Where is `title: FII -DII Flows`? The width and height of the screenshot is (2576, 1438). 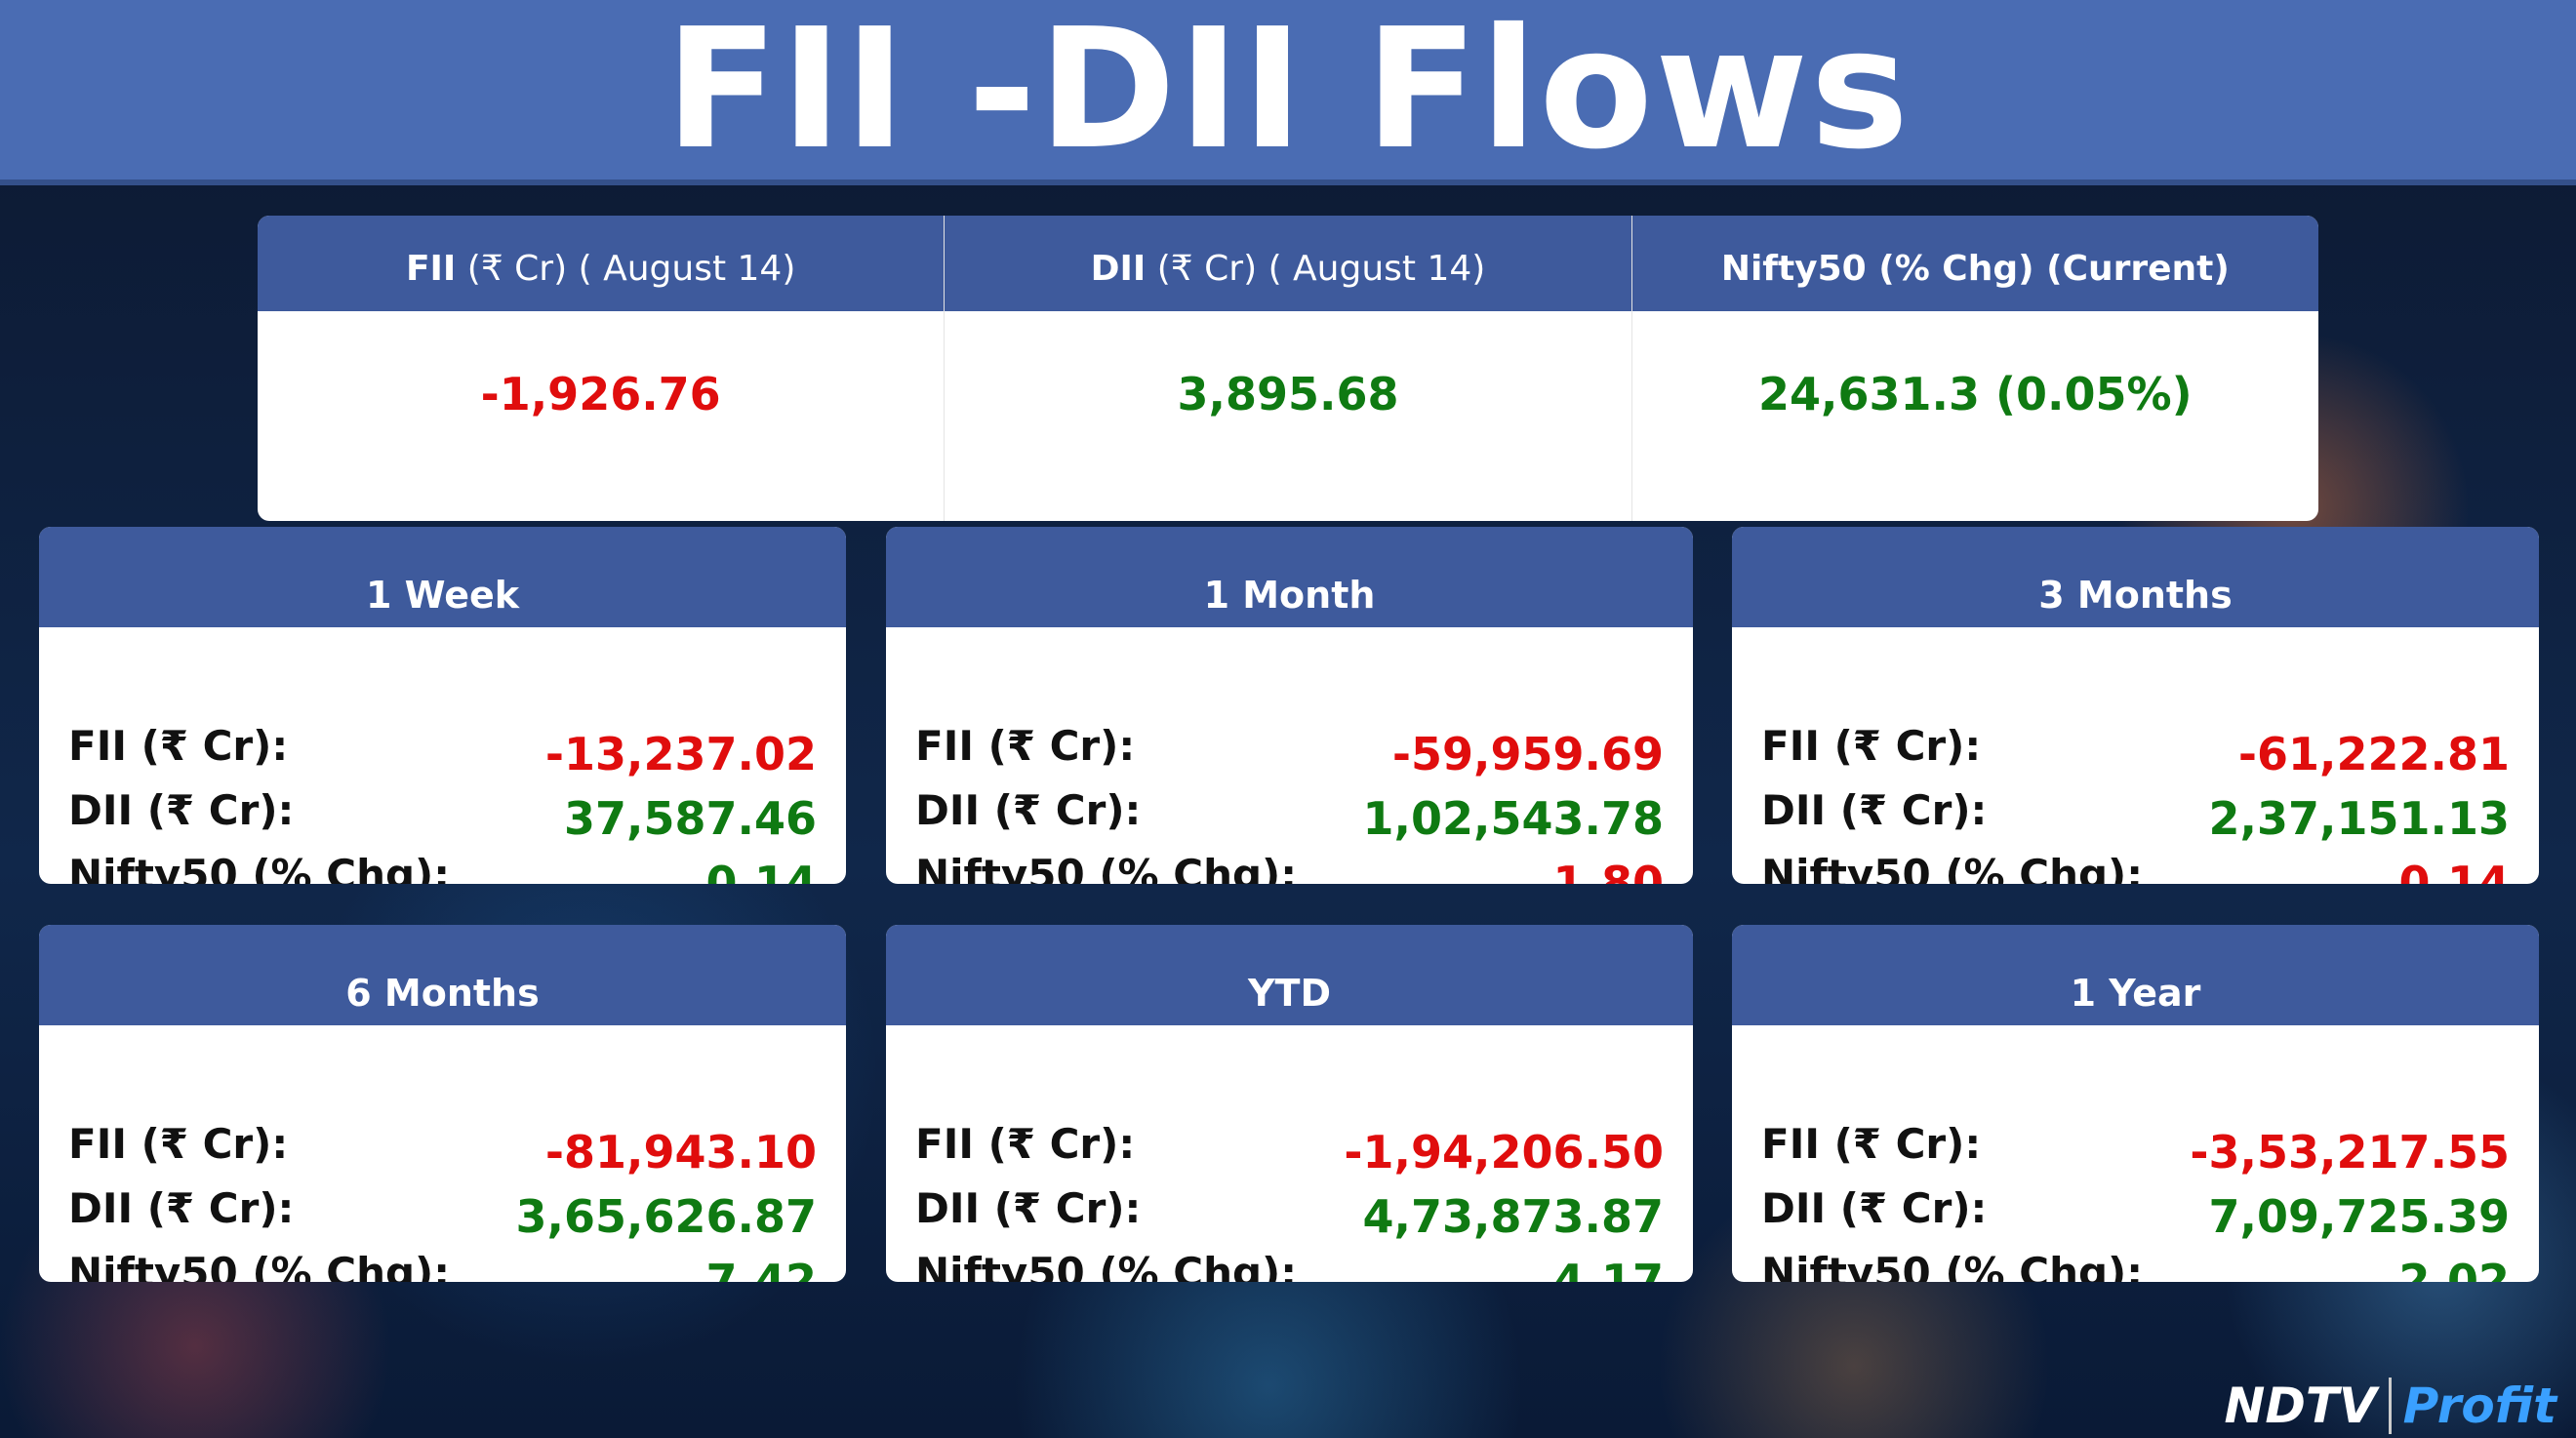 title: FII -DII Flows is located at coordinates (1288, 93).